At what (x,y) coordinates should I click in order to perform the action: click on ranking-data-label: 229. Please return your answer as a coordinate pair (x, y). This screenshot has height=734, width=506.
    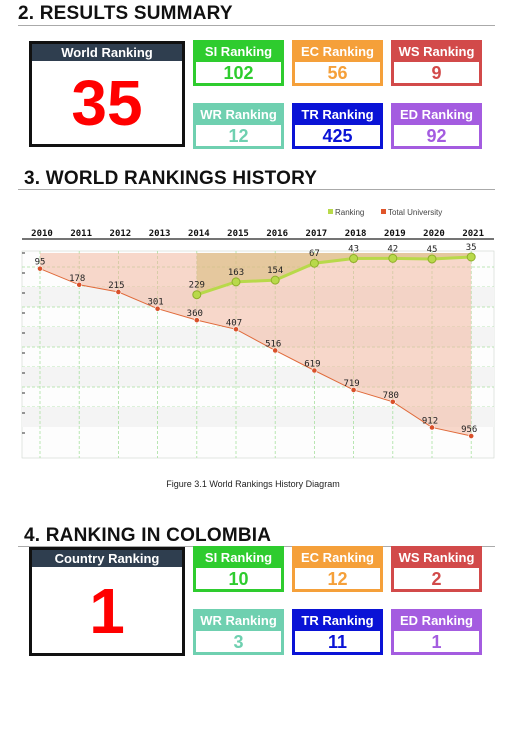
    Looking at the image, I should click on (197, 286).